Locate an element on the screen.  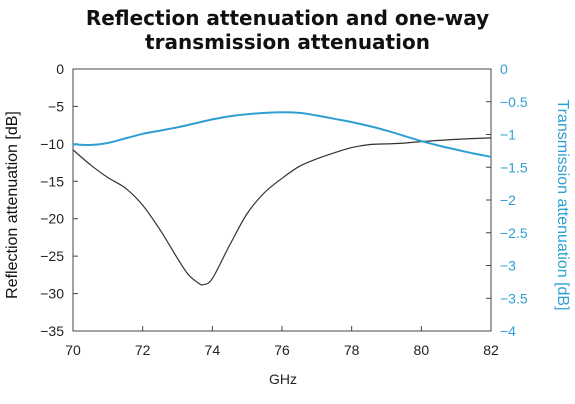
y-right-tick-label: −2 is located at coordinates (508, 200).